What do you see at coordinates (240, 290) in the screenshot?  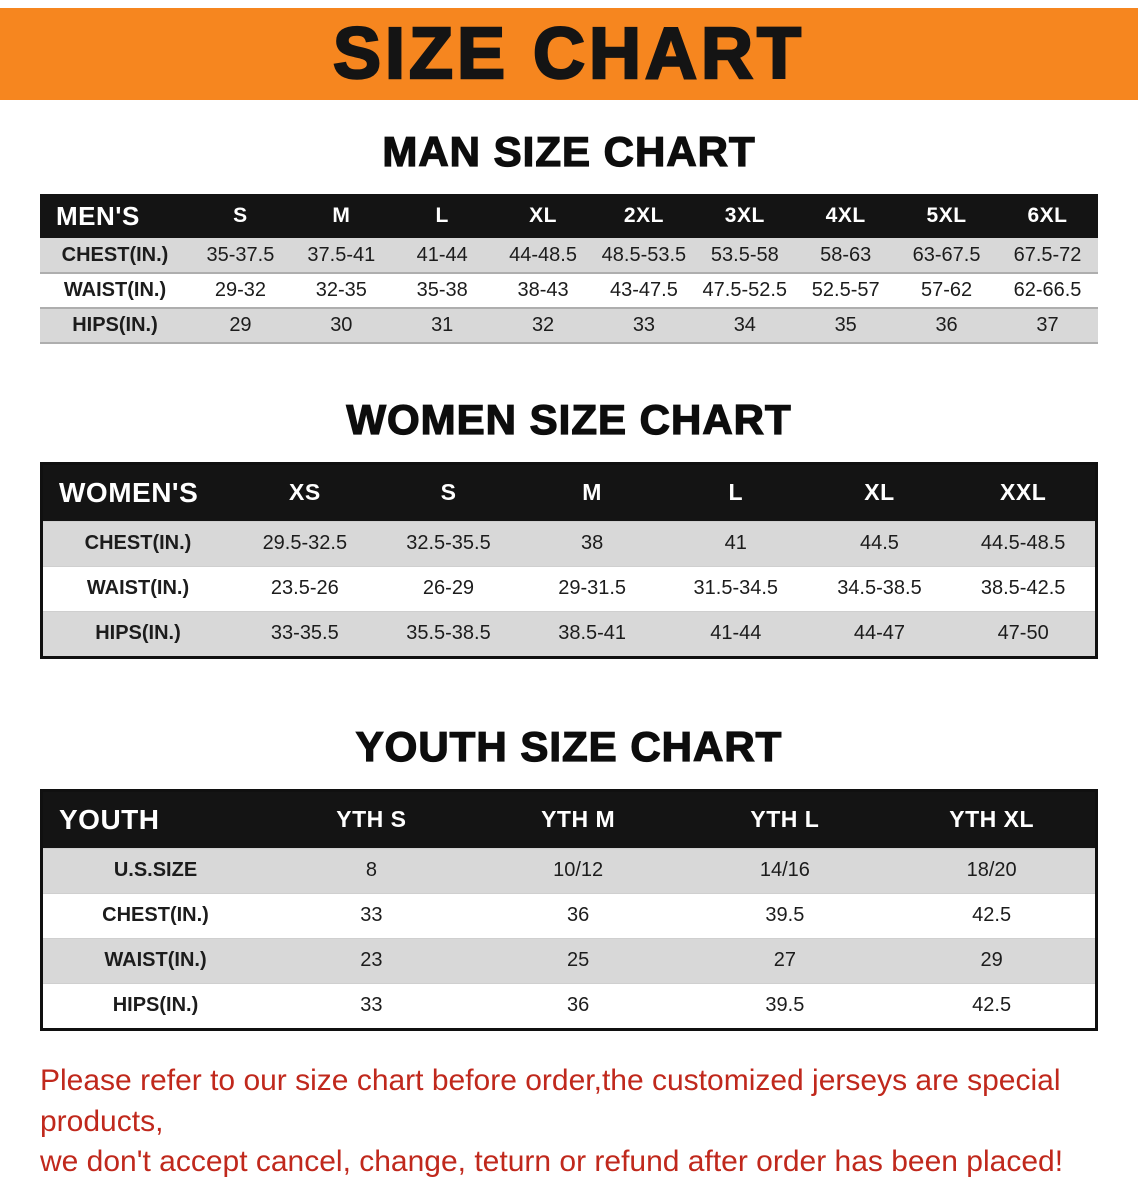 I see `value-cell: 29-32` at bounding box center [240, 290].